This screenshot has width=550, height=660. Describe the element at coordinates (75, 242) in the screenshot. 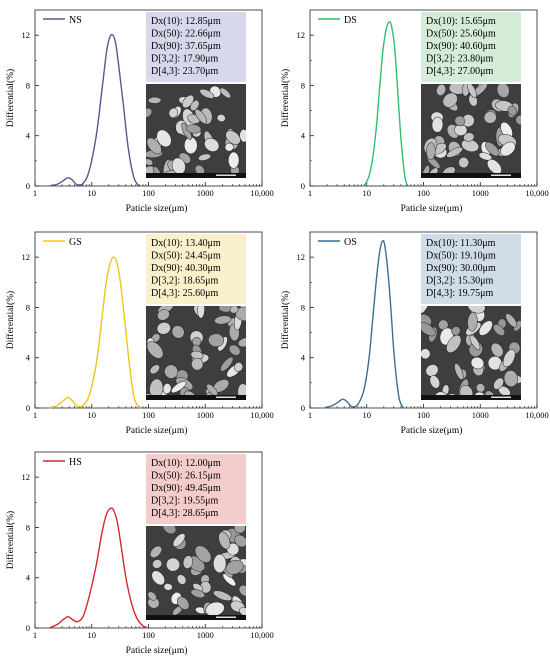

I see `legend-label-gs: GS` at that location.